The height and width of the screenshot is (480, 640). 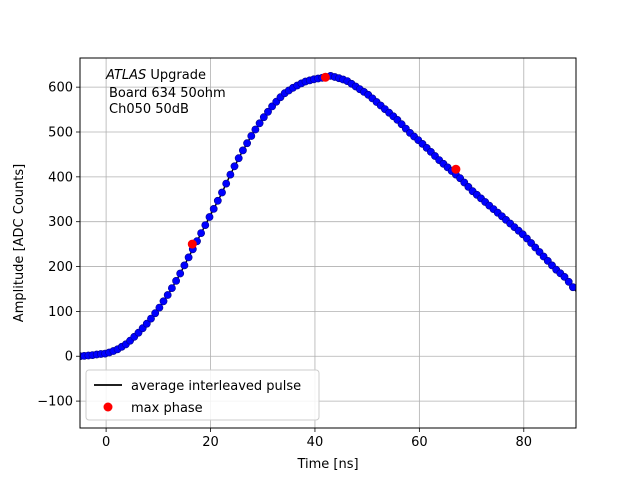 I want to click on svg-text: ATLAS Upgrade, so click(x=155, y=75).